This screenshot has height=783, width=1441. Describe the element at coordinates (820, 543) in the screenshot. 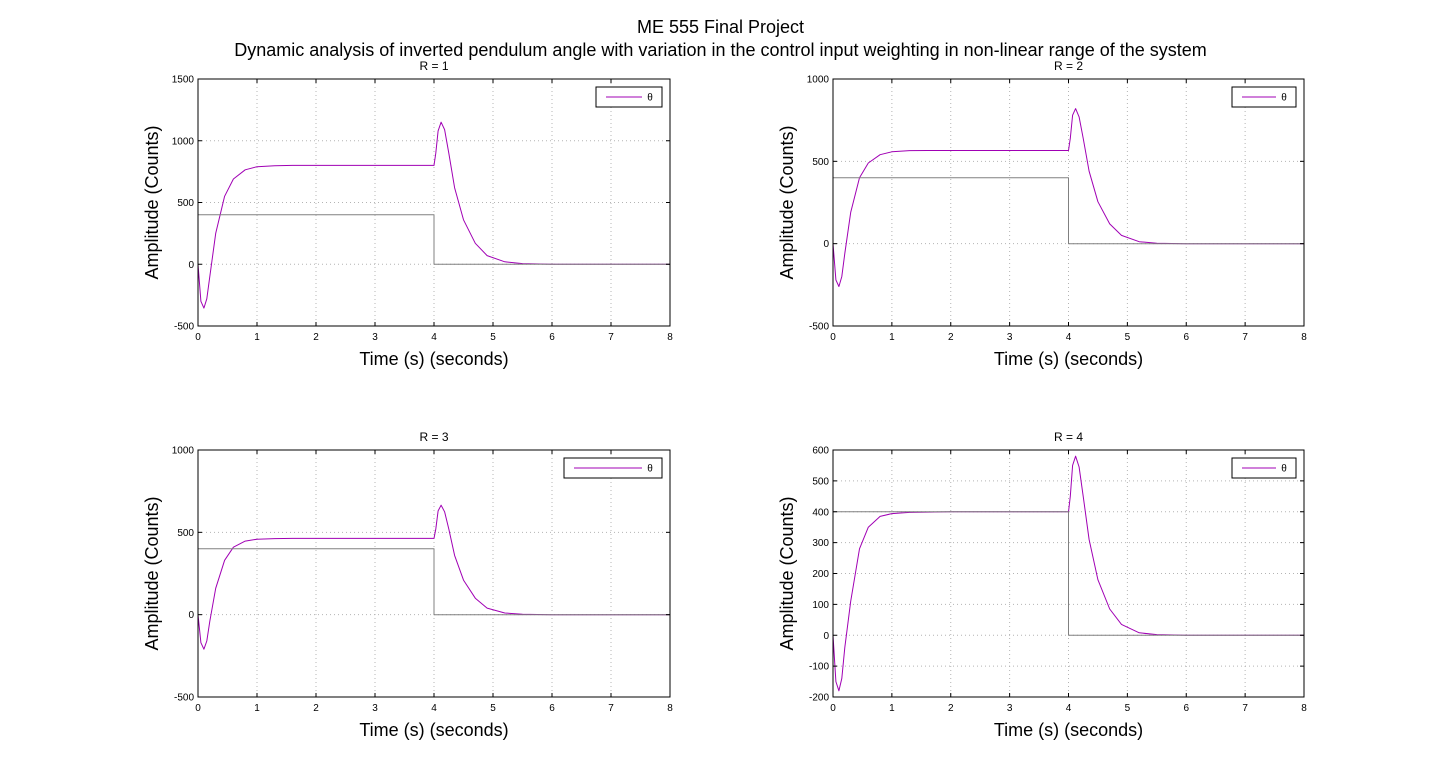

I see `y-tick-label: 300` at that location.